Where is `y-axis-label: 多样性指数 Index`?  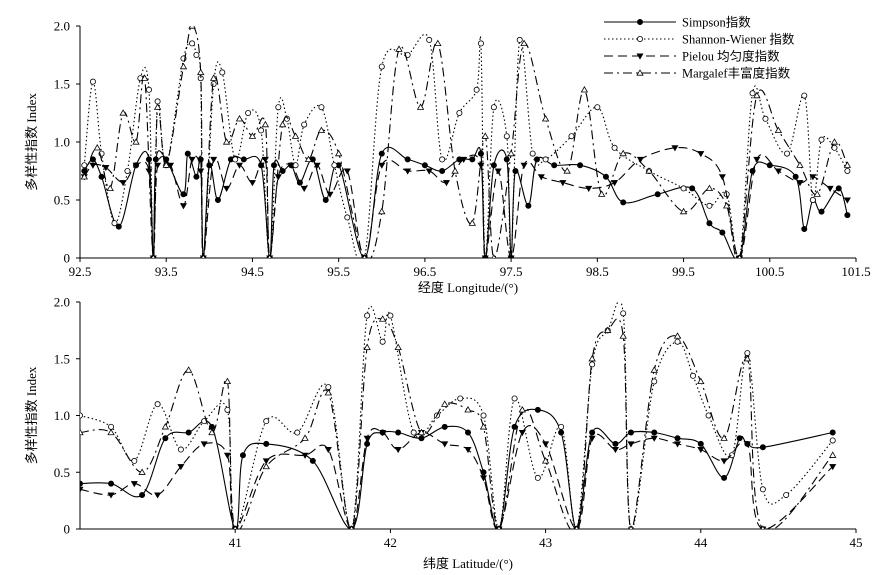
y-axis-label: 多样性指数 Index is located at coordinates (31, 142).